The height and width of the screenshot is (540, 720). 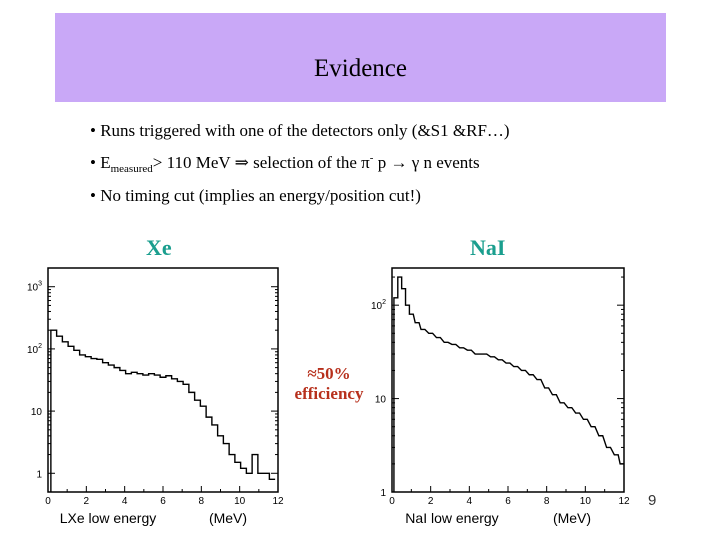 I want to click on efficiency-value: ≈50%, so click(x=329, y=373).